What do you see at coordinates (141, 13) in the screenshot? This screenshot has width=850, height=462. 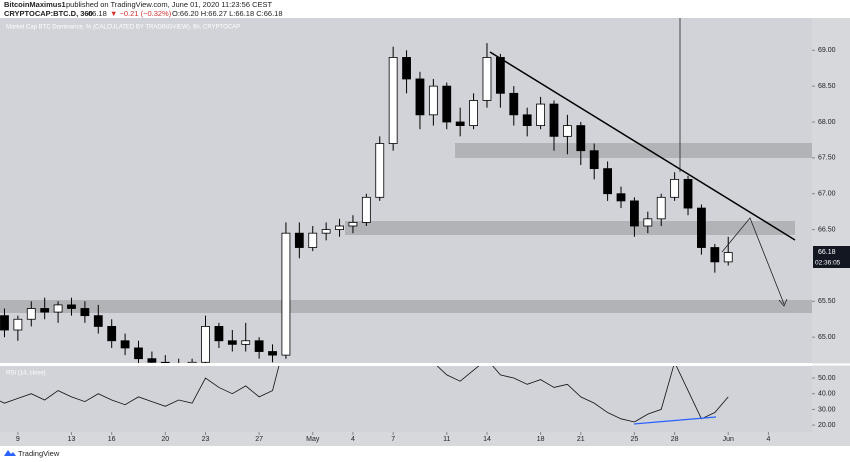 I see `header-change: ▼ −0.21 (−0.32%)` at bounding box center [141, 13].